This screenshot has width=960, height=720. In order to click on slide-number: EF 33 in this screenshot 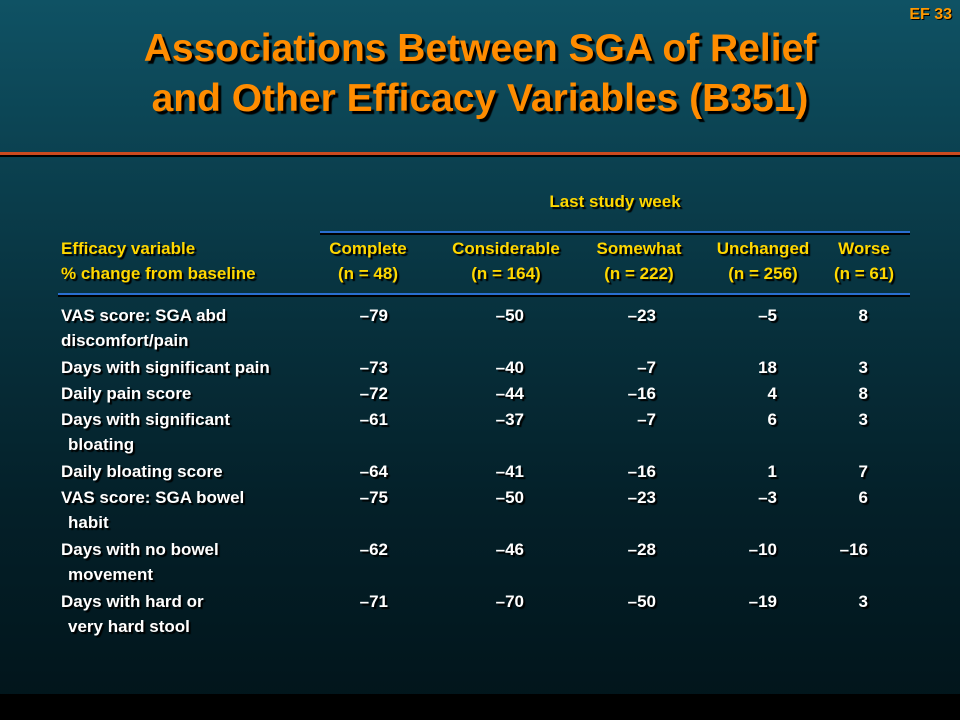, I will do `click(930, 14)`.